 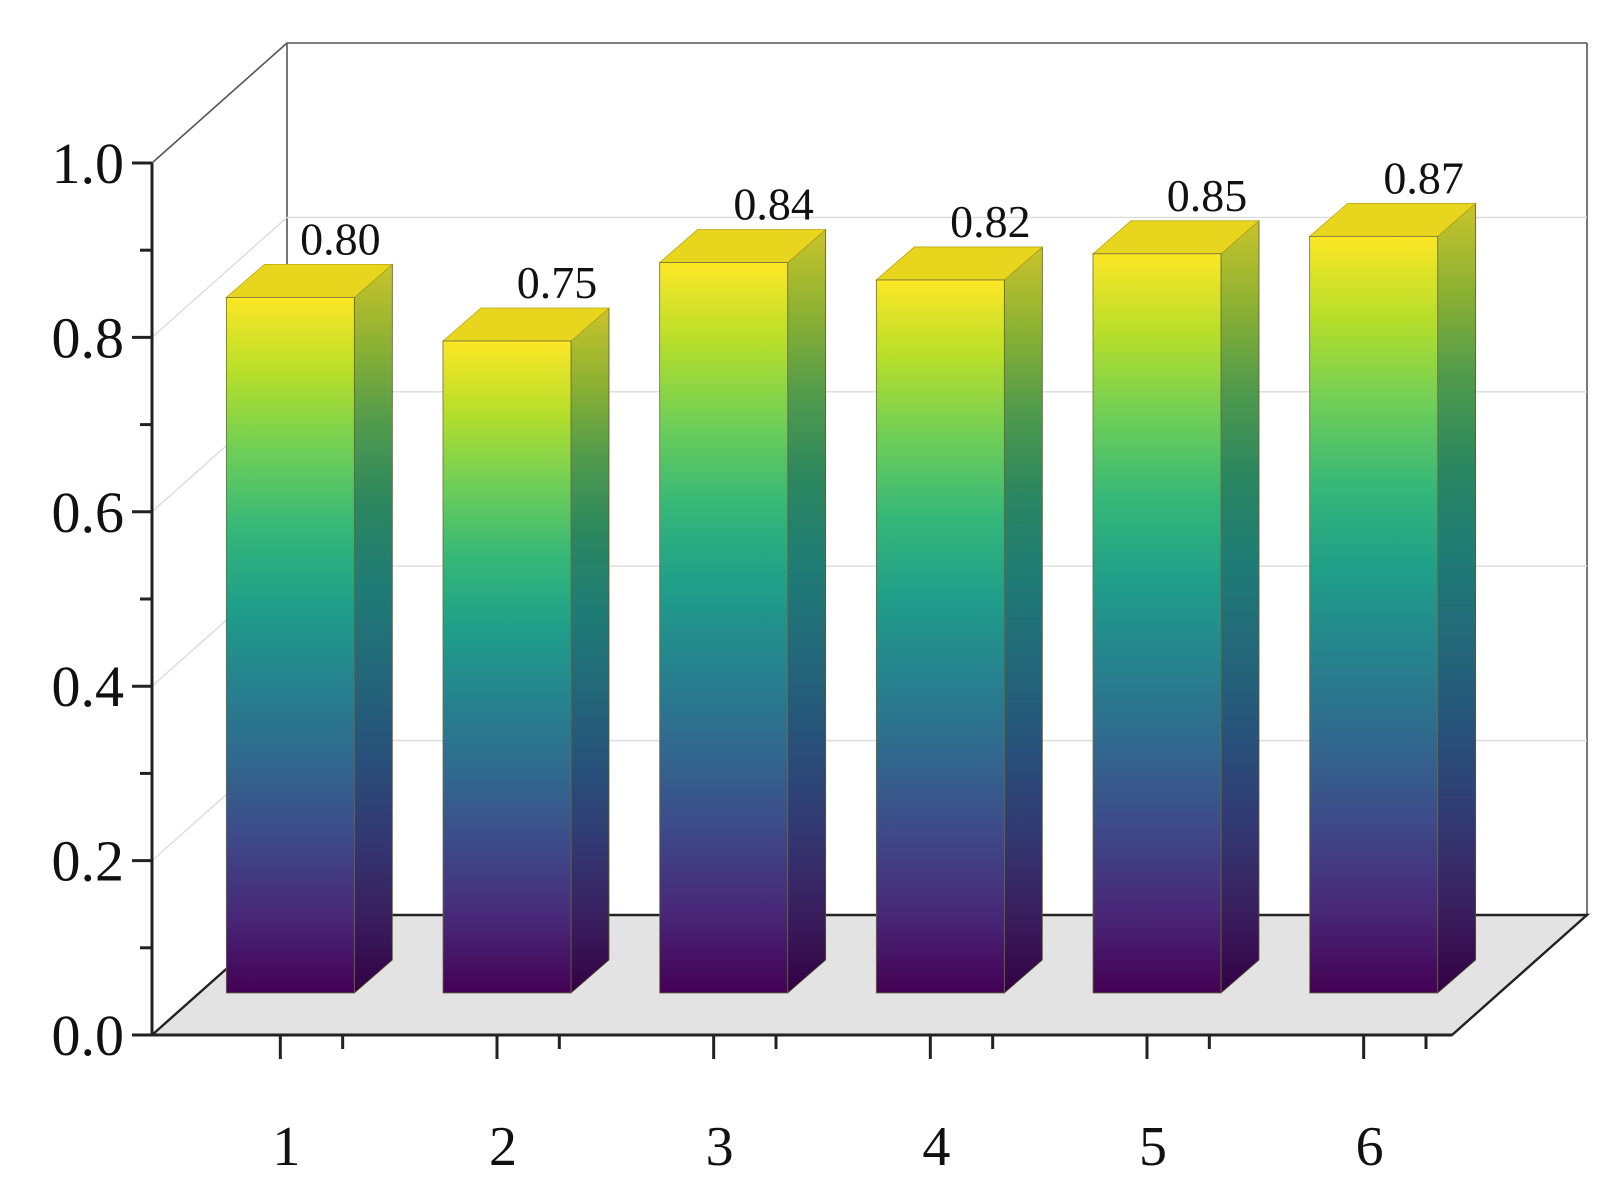 I want to click on x-tick-label: 4, so click(x=936, y=1147).